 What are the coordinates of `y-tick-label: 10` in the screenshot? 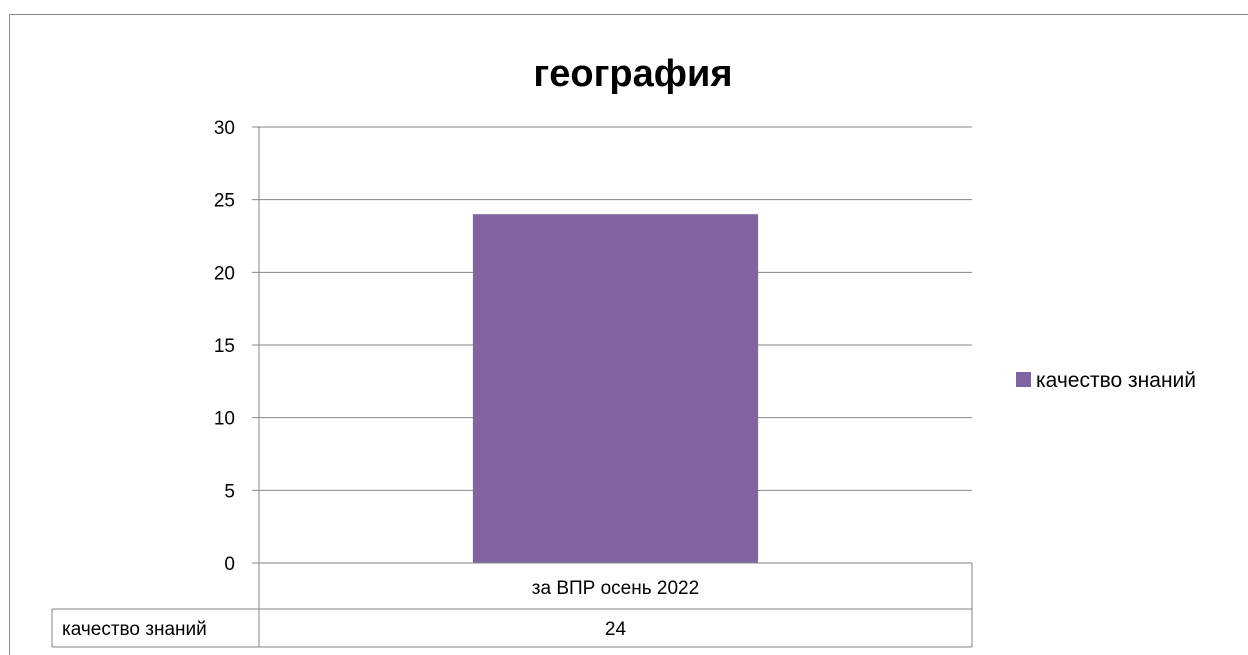 It's located at (224, 419).